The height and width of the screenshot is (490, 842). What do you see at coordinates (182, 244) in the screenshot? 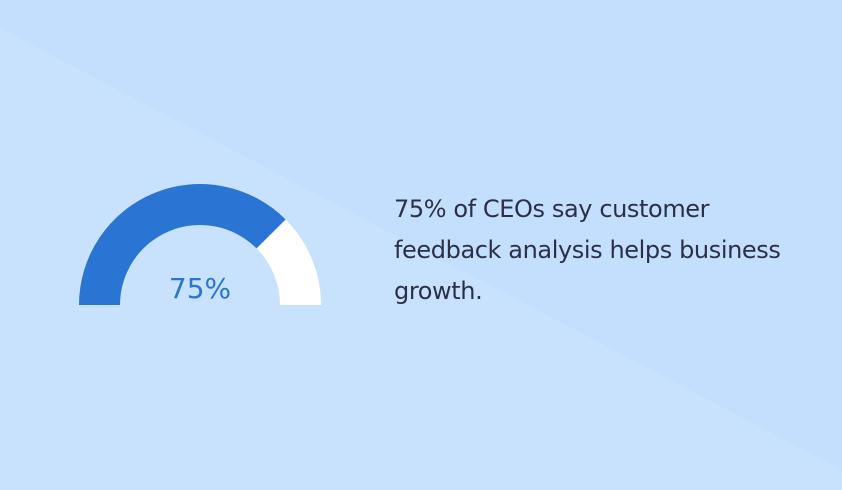
I see `gauge-bar` at bounding box center [182, 244].